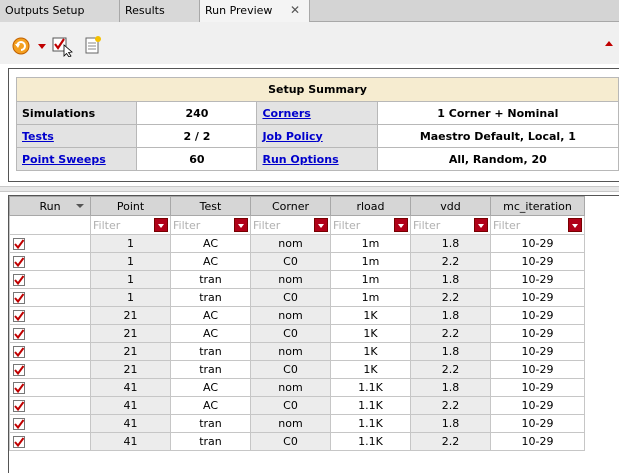 The height and width of the screenshot is (473, 619). What do you see at coordinates (497, 159) in the screenshot?
I see `summary-value-run-options: All, Random, 20` at bounding box center [497, 159].